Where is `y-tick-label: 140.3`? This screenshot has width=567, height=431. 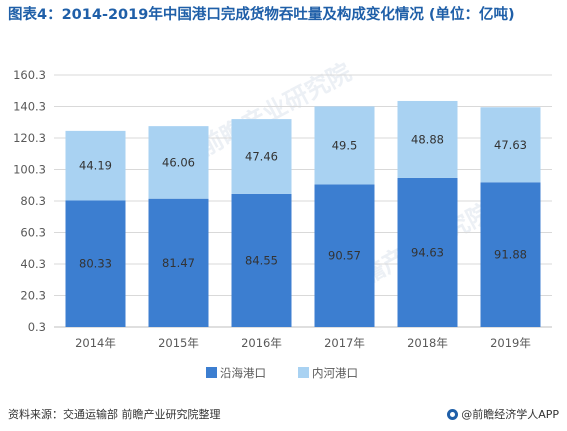
y-tick-label: 140.3 is located at coordinates (29, 107).